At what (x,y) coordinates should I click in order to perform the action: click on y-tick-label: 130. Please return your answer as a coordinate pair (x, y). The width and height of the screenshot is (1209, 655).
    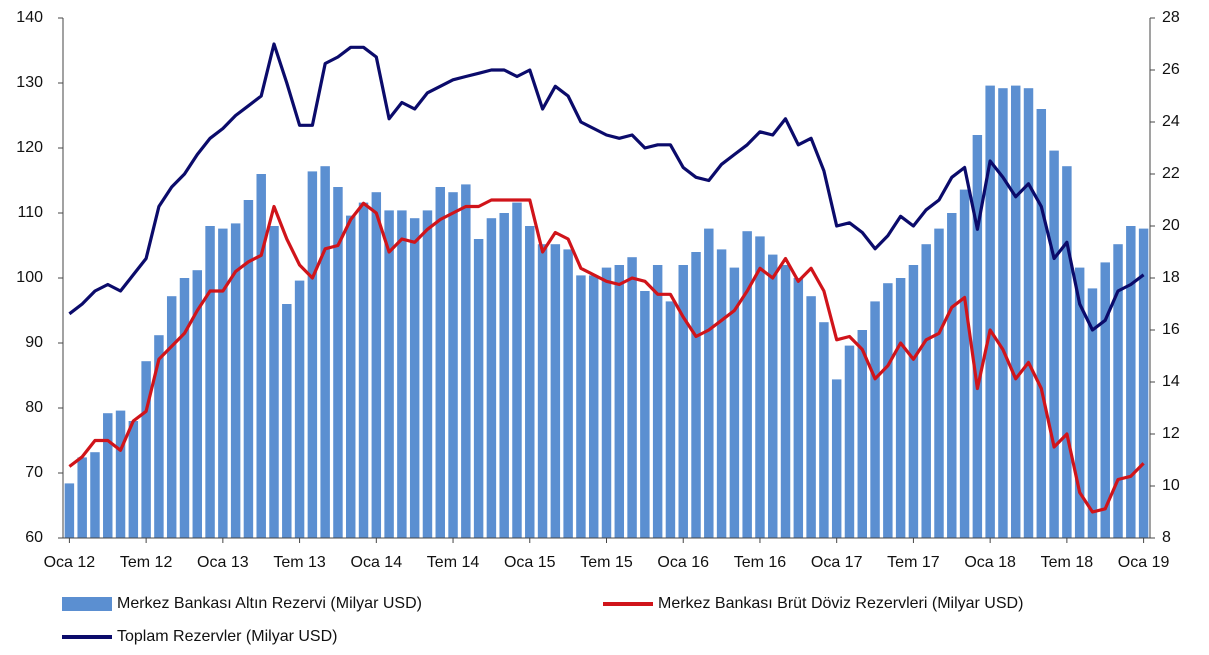
    Looking at the image, I should click on (29, 82).